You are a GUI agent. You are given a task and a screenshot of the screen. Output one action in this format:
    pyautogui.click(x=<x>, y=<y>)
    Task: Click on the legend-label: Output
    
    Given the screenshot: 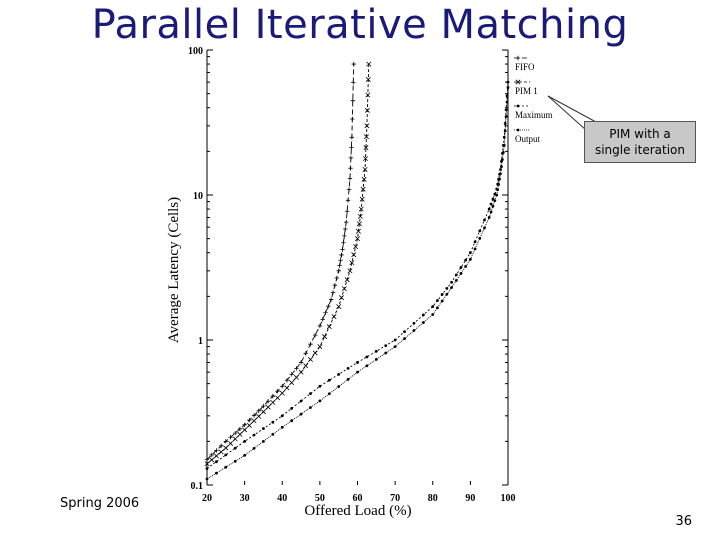 What is the action you would take?
    pyautogui.click(x=528, y=139)
    